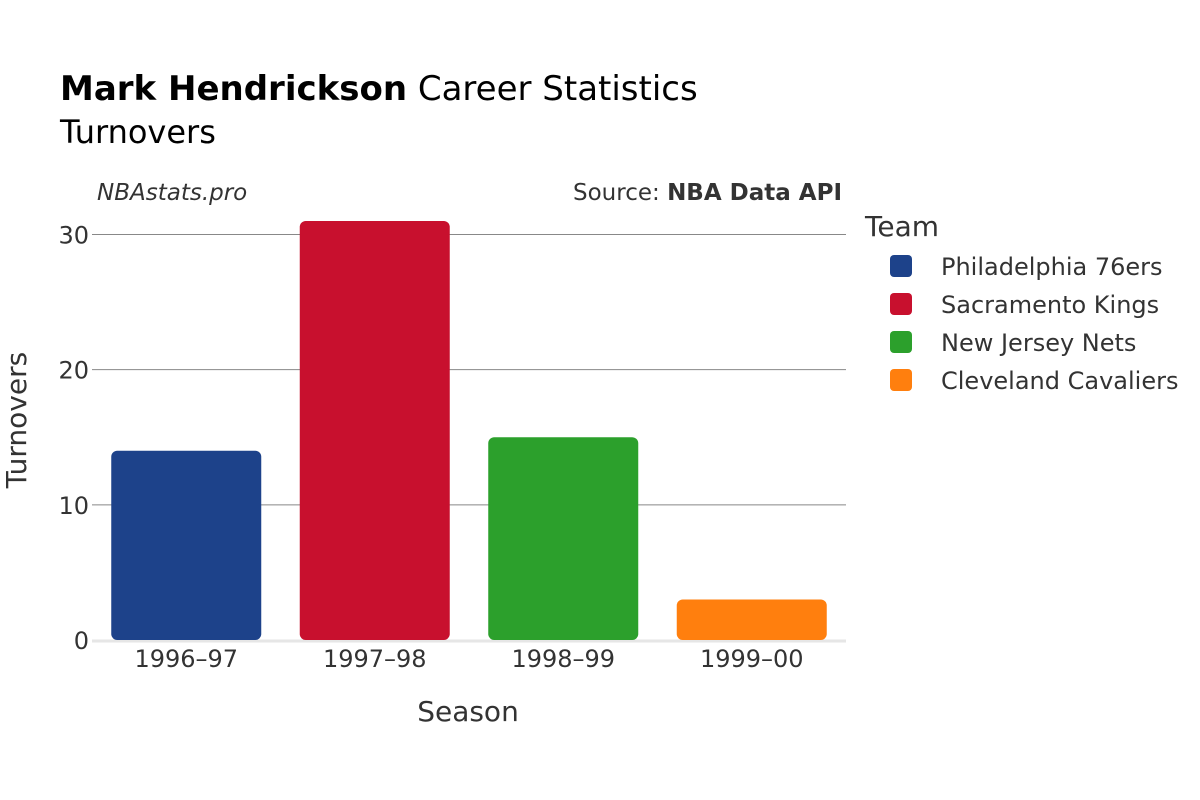  Describe the element at coordinates (751, 619) in the screenshot. I see `bar-1999–00` at that location.